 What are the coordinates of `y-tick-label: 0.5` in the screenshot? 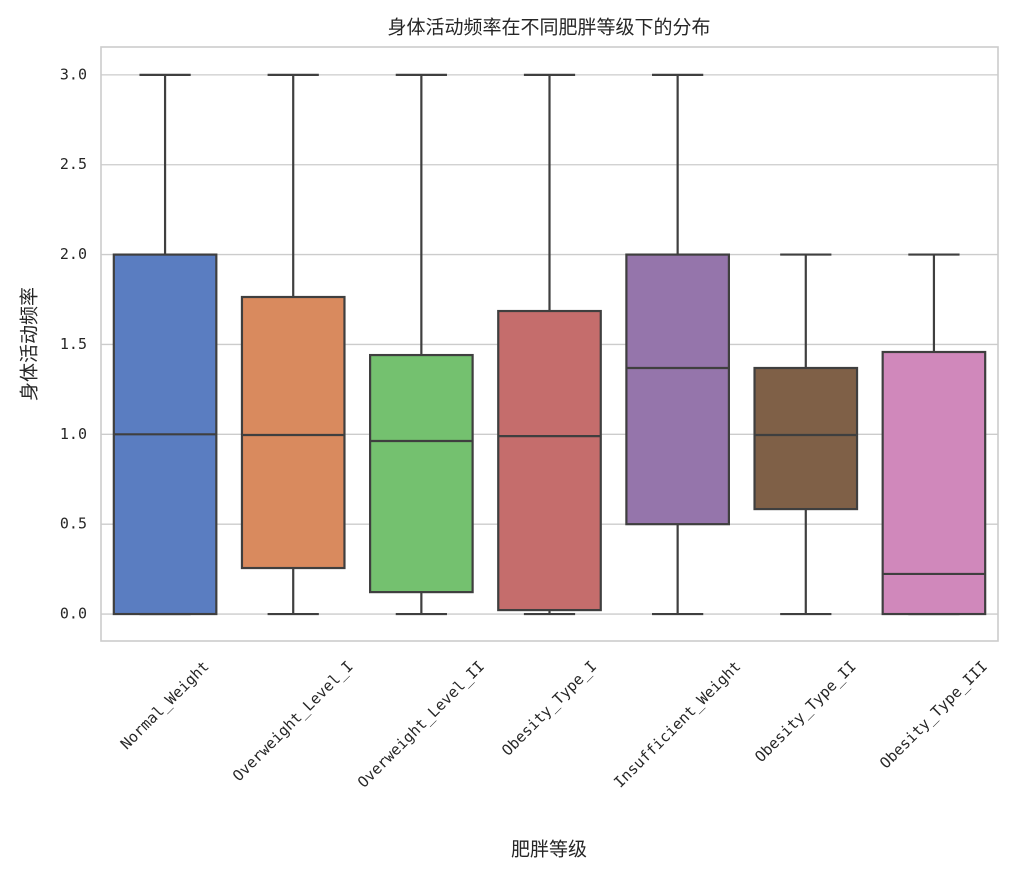 It's located at (73, 524).